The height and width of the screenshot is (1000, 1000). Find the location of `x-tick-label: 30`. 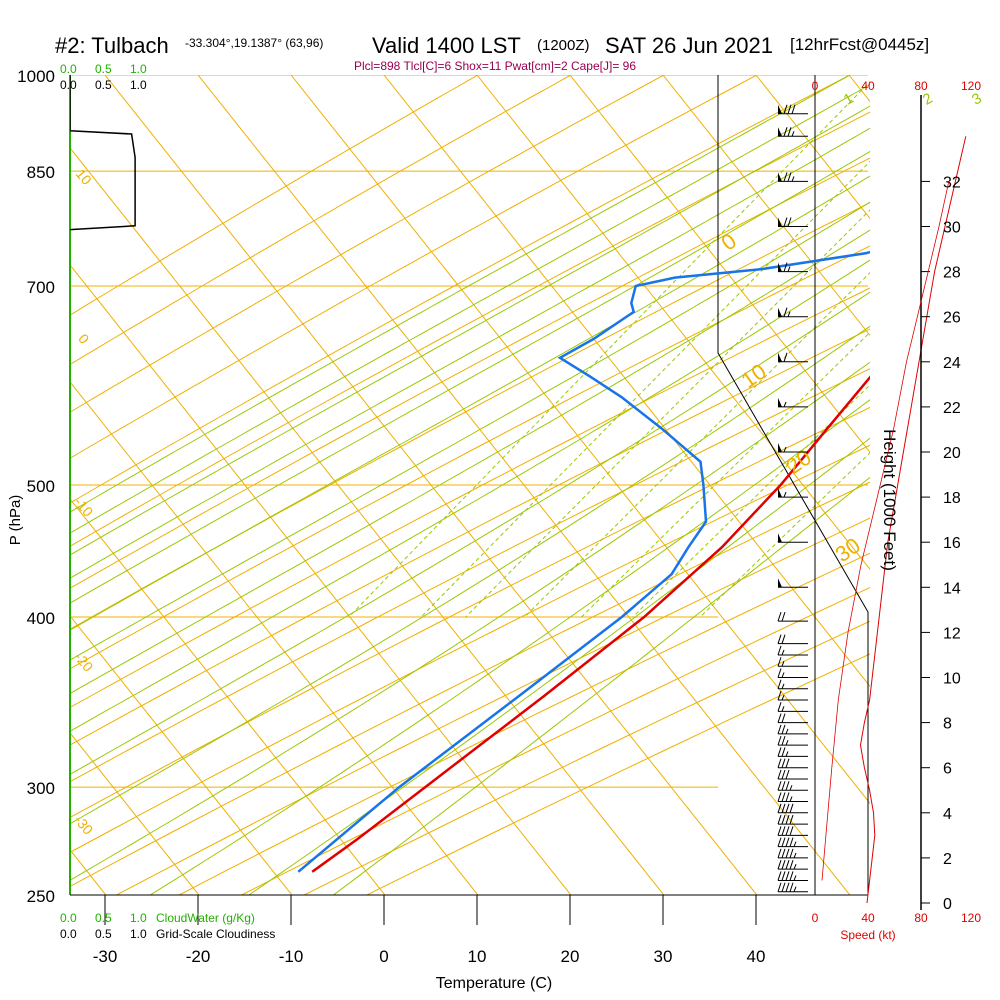

x-tick-label: 30 is located at coordinates (663, 956).